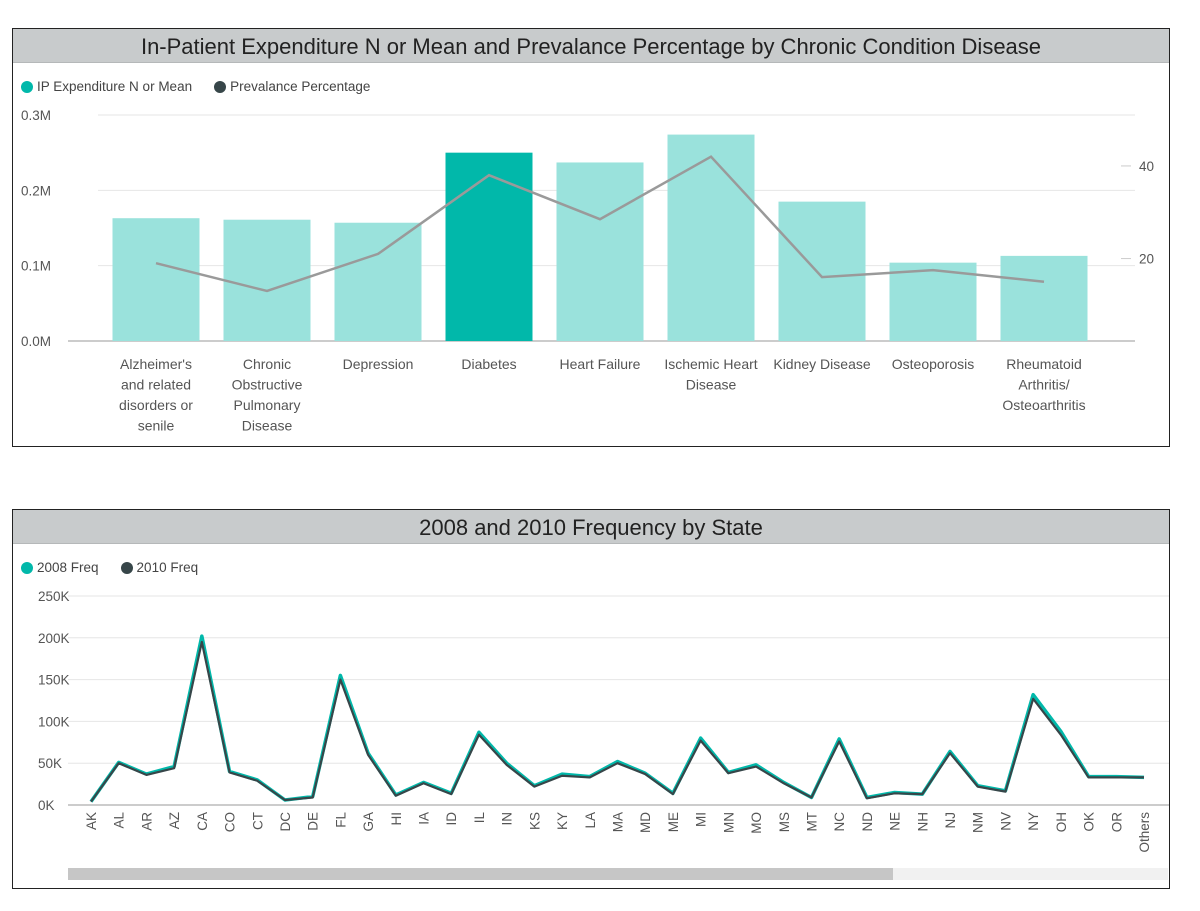 The width and height of the screenshot is (1200, 911). Describe the element at coordinates (36, 266) in the screenshot. I see `y-tick-label-left: 0.1M` at that location.